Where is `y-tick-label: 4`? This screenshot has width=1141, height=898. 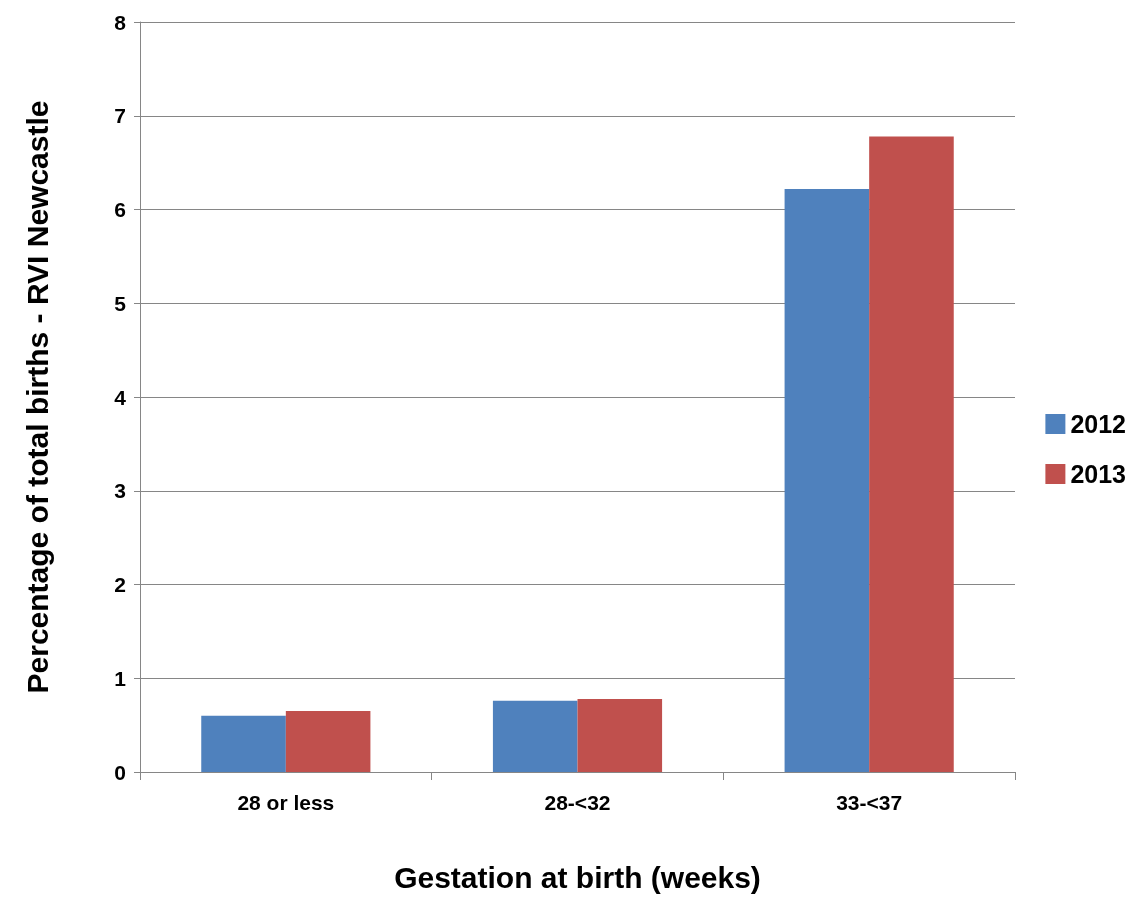
y-tick-label: 4 is located at coordinates (120, 397).